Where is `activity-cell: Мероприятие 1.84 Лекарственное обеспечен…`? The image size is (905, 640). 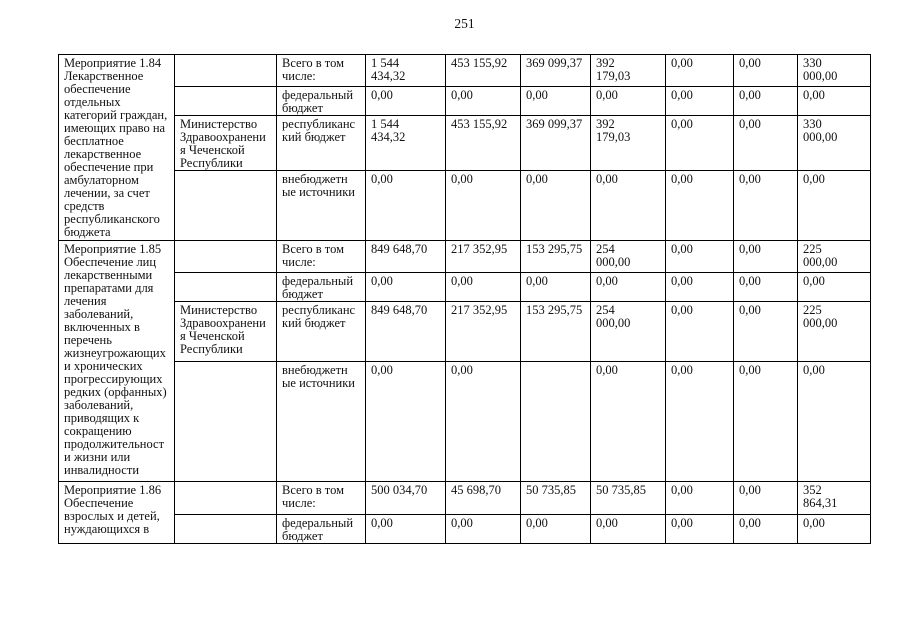 activity-cell: Мероприятие 1.84 Лекарственное обеспечен… is located at coordinates (116, 147).